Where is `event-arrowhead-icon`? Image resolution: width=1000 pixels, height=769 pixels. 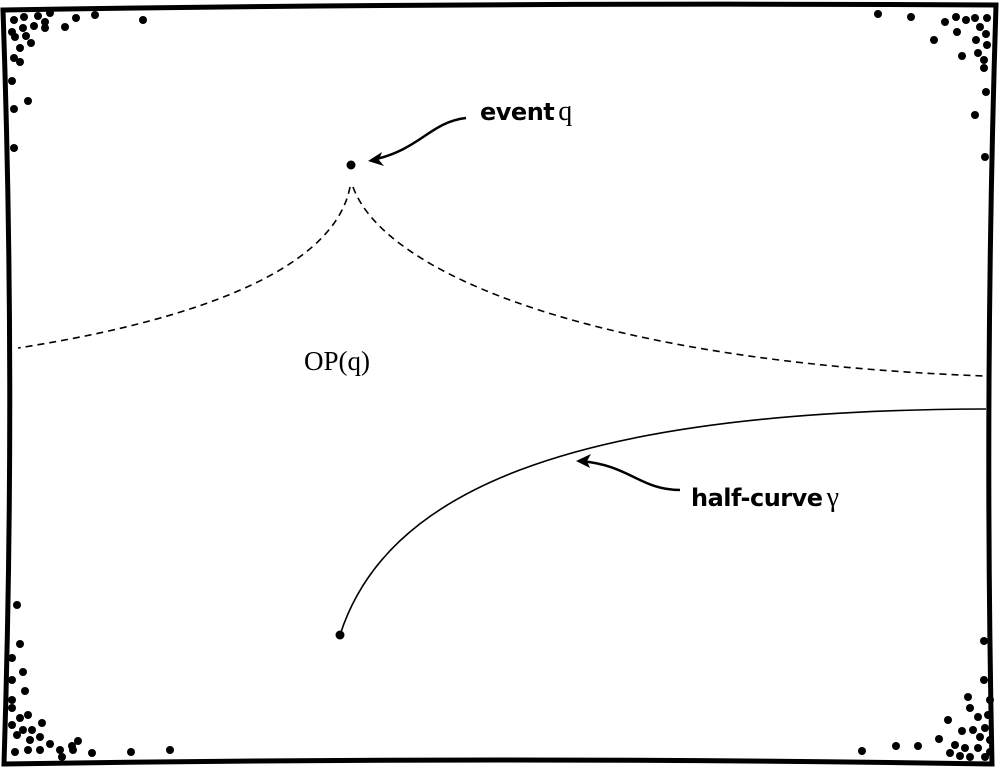 event-arrowhead-icon is located at coordinates (376, 159).